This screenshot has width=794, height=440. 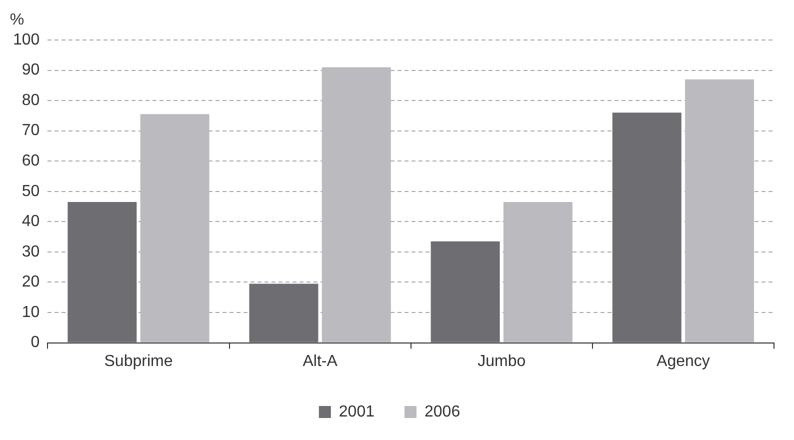 I want to click on legend-label: 2006, so click(x=442, y=411).